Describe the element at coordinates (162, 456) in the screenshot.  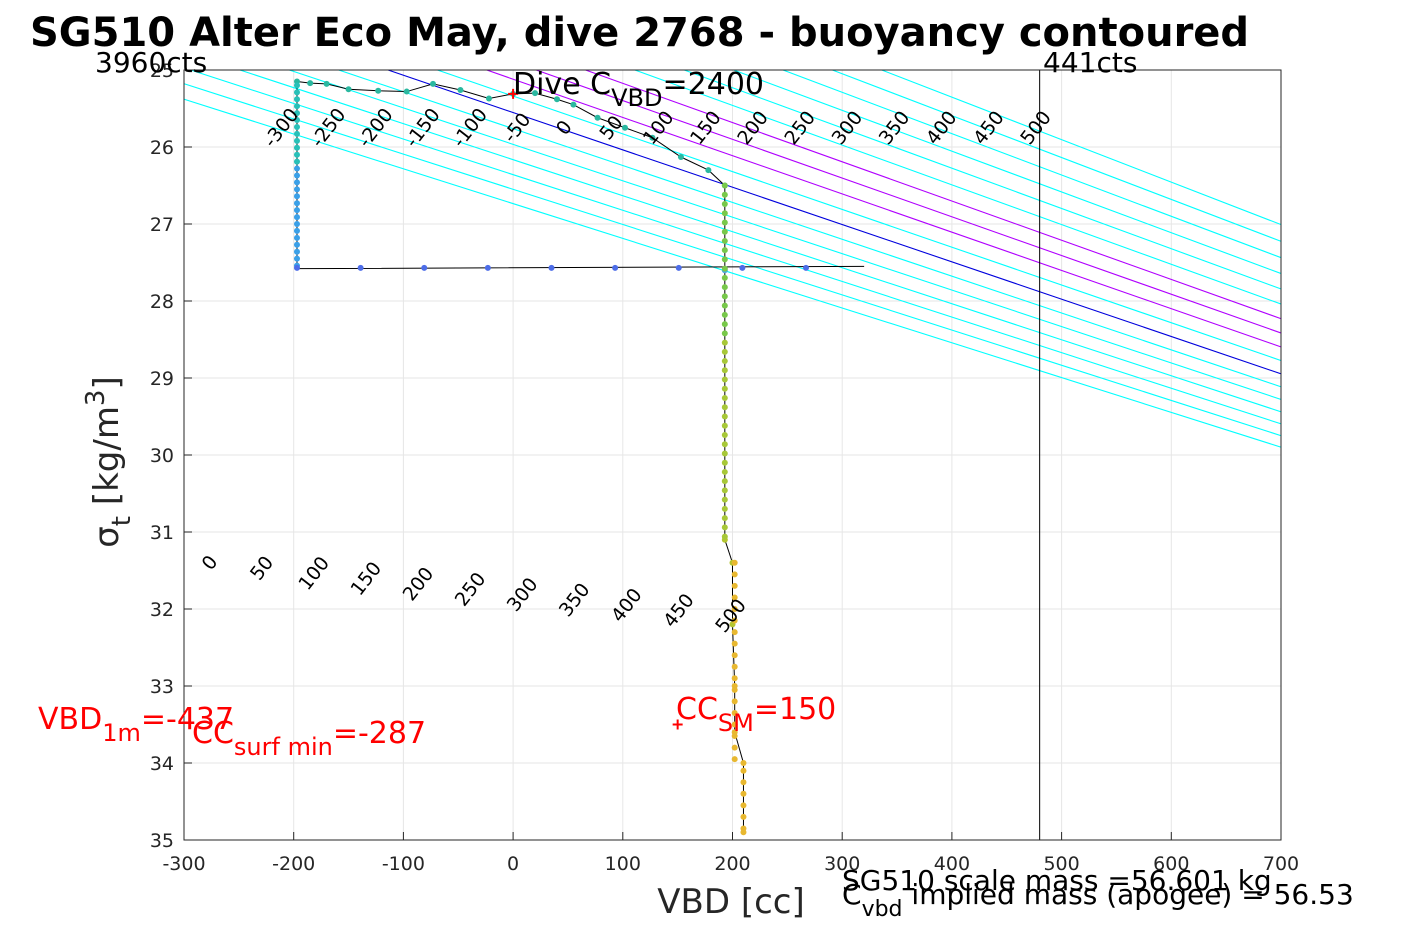
I see `y-tick-label: 30` at that location.